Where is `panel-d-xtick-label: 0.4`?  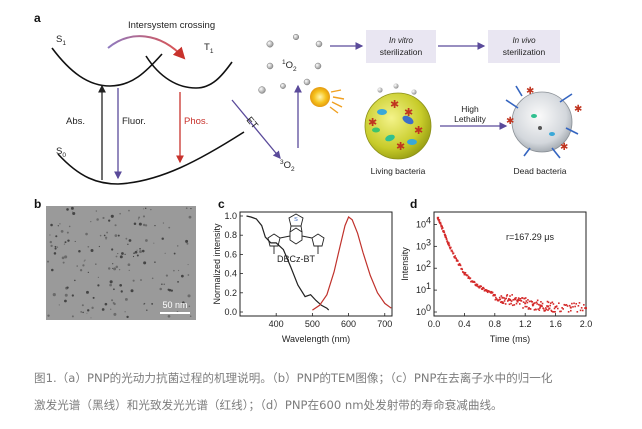
panel-d-xtick-label: 0.4 is located at coordinates (464, 324).